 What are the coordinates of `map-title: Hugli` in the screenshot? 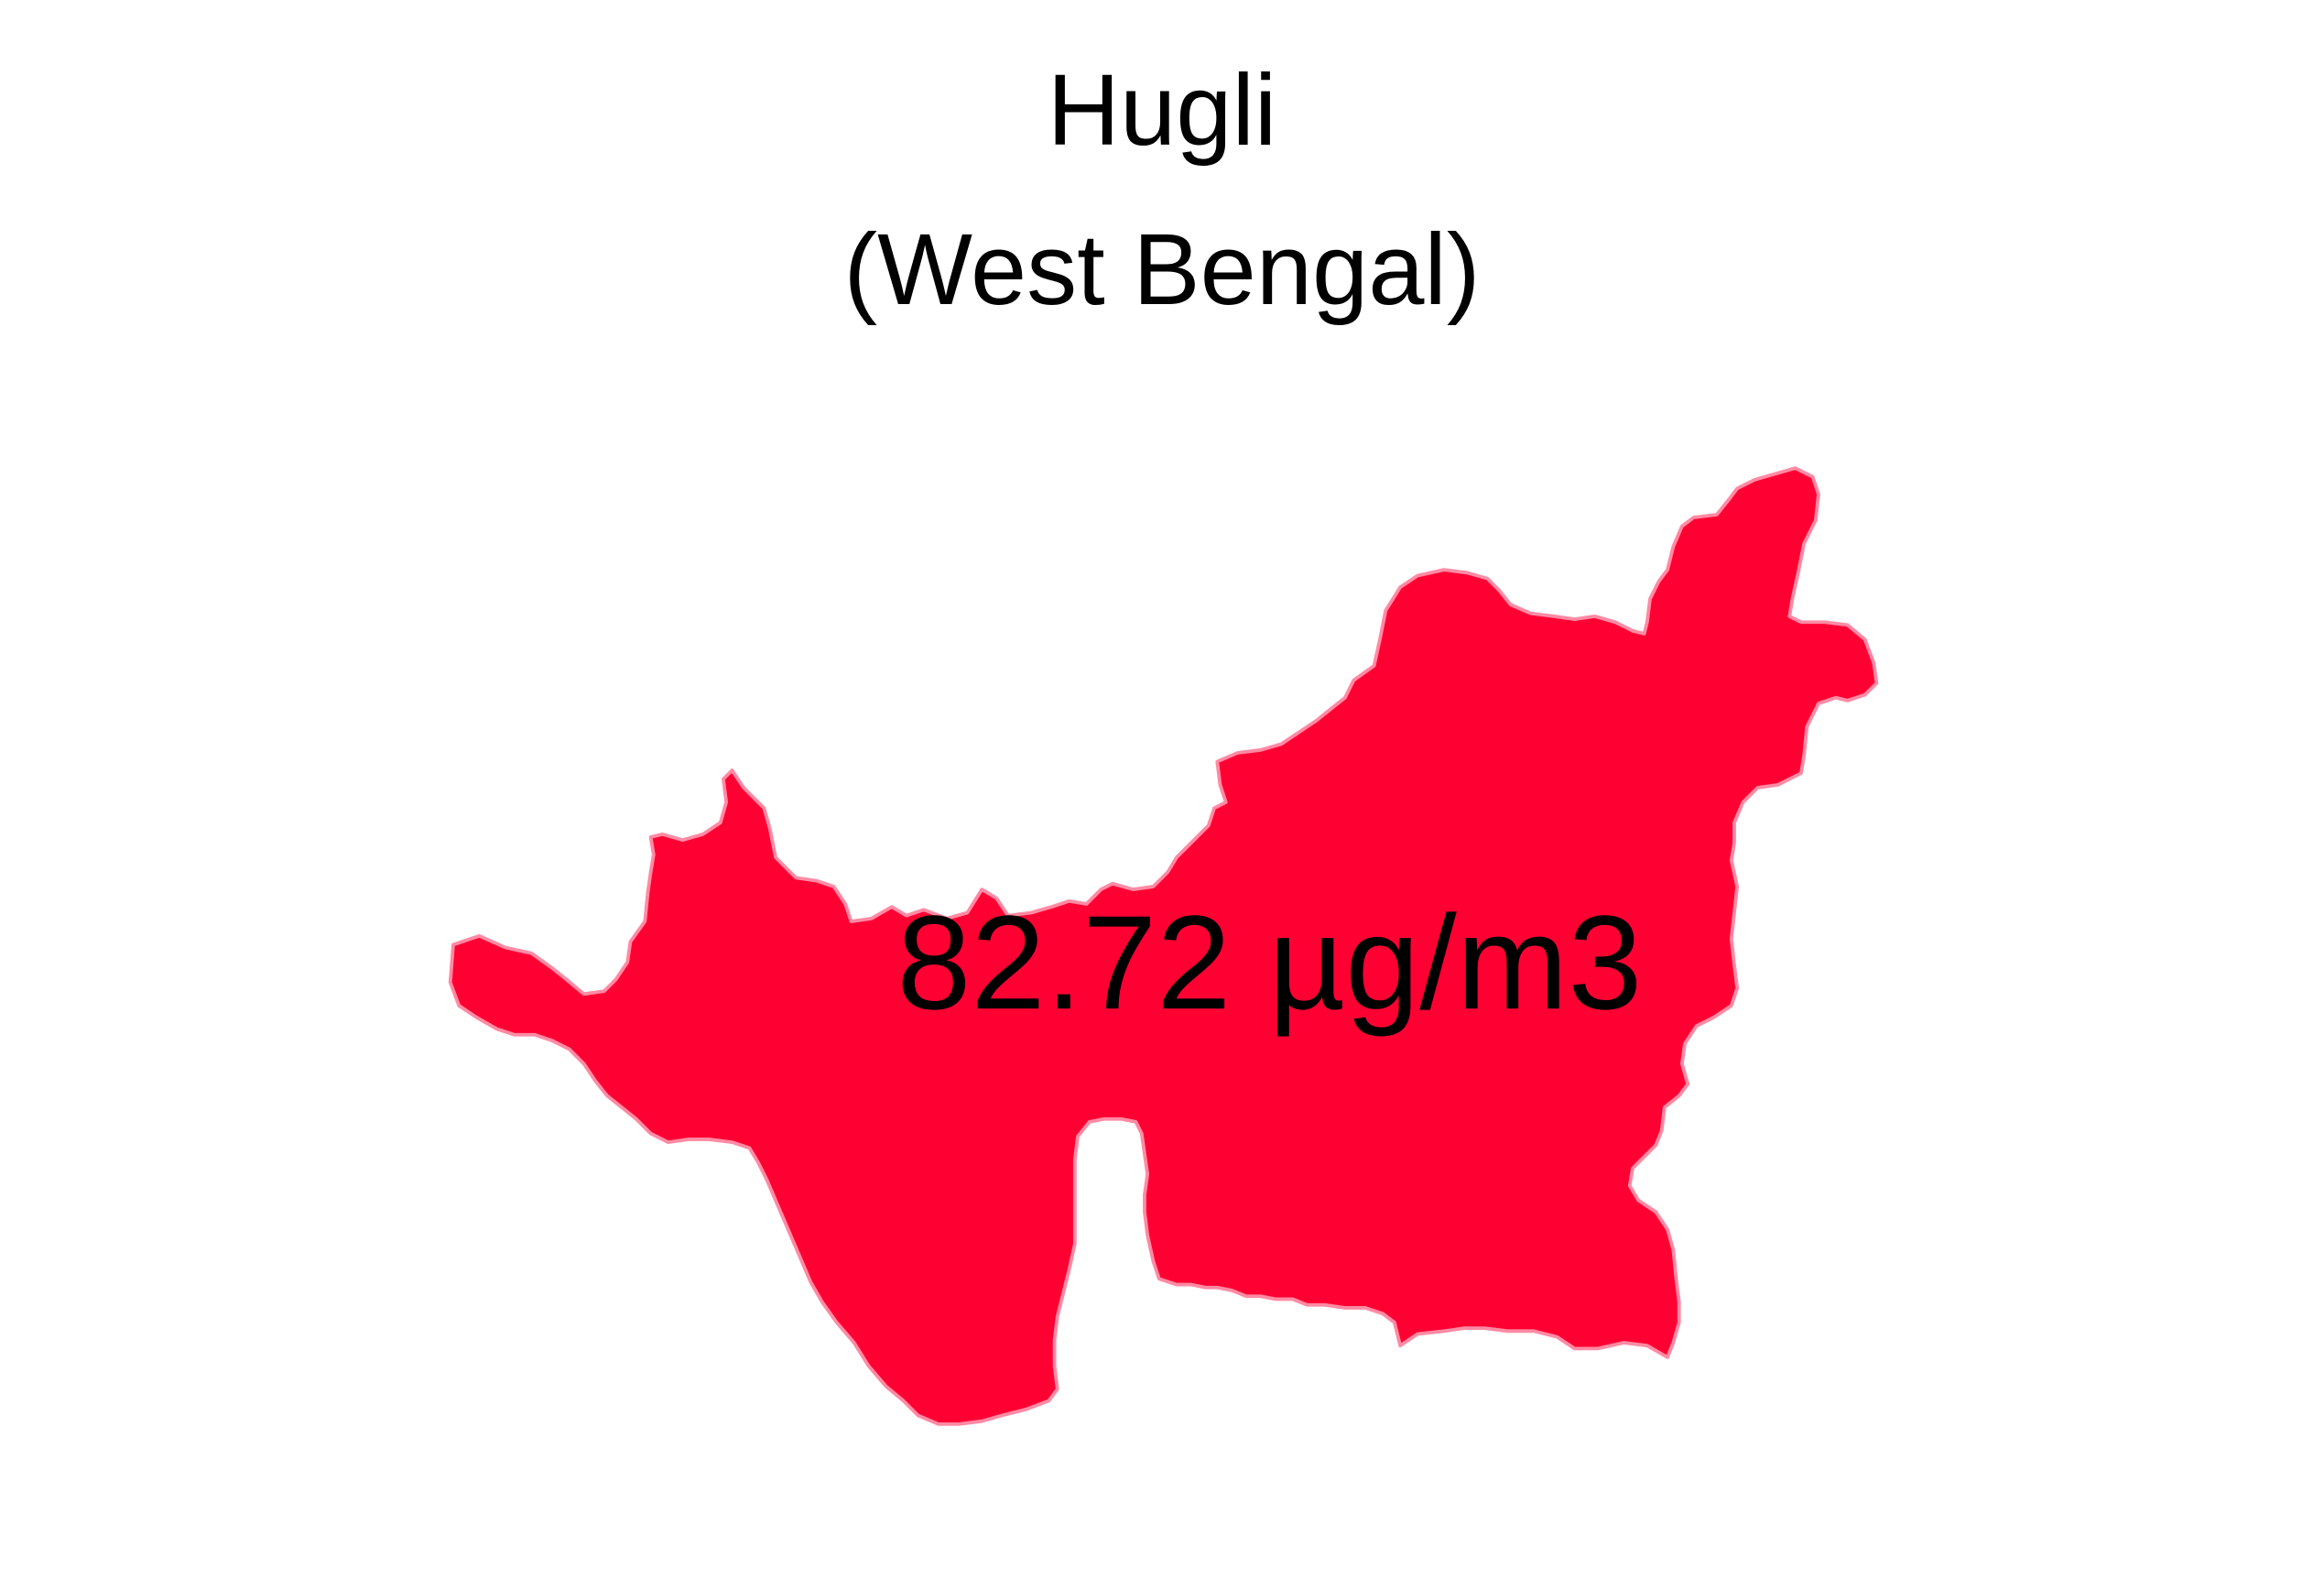 It's located at (1162, 110).